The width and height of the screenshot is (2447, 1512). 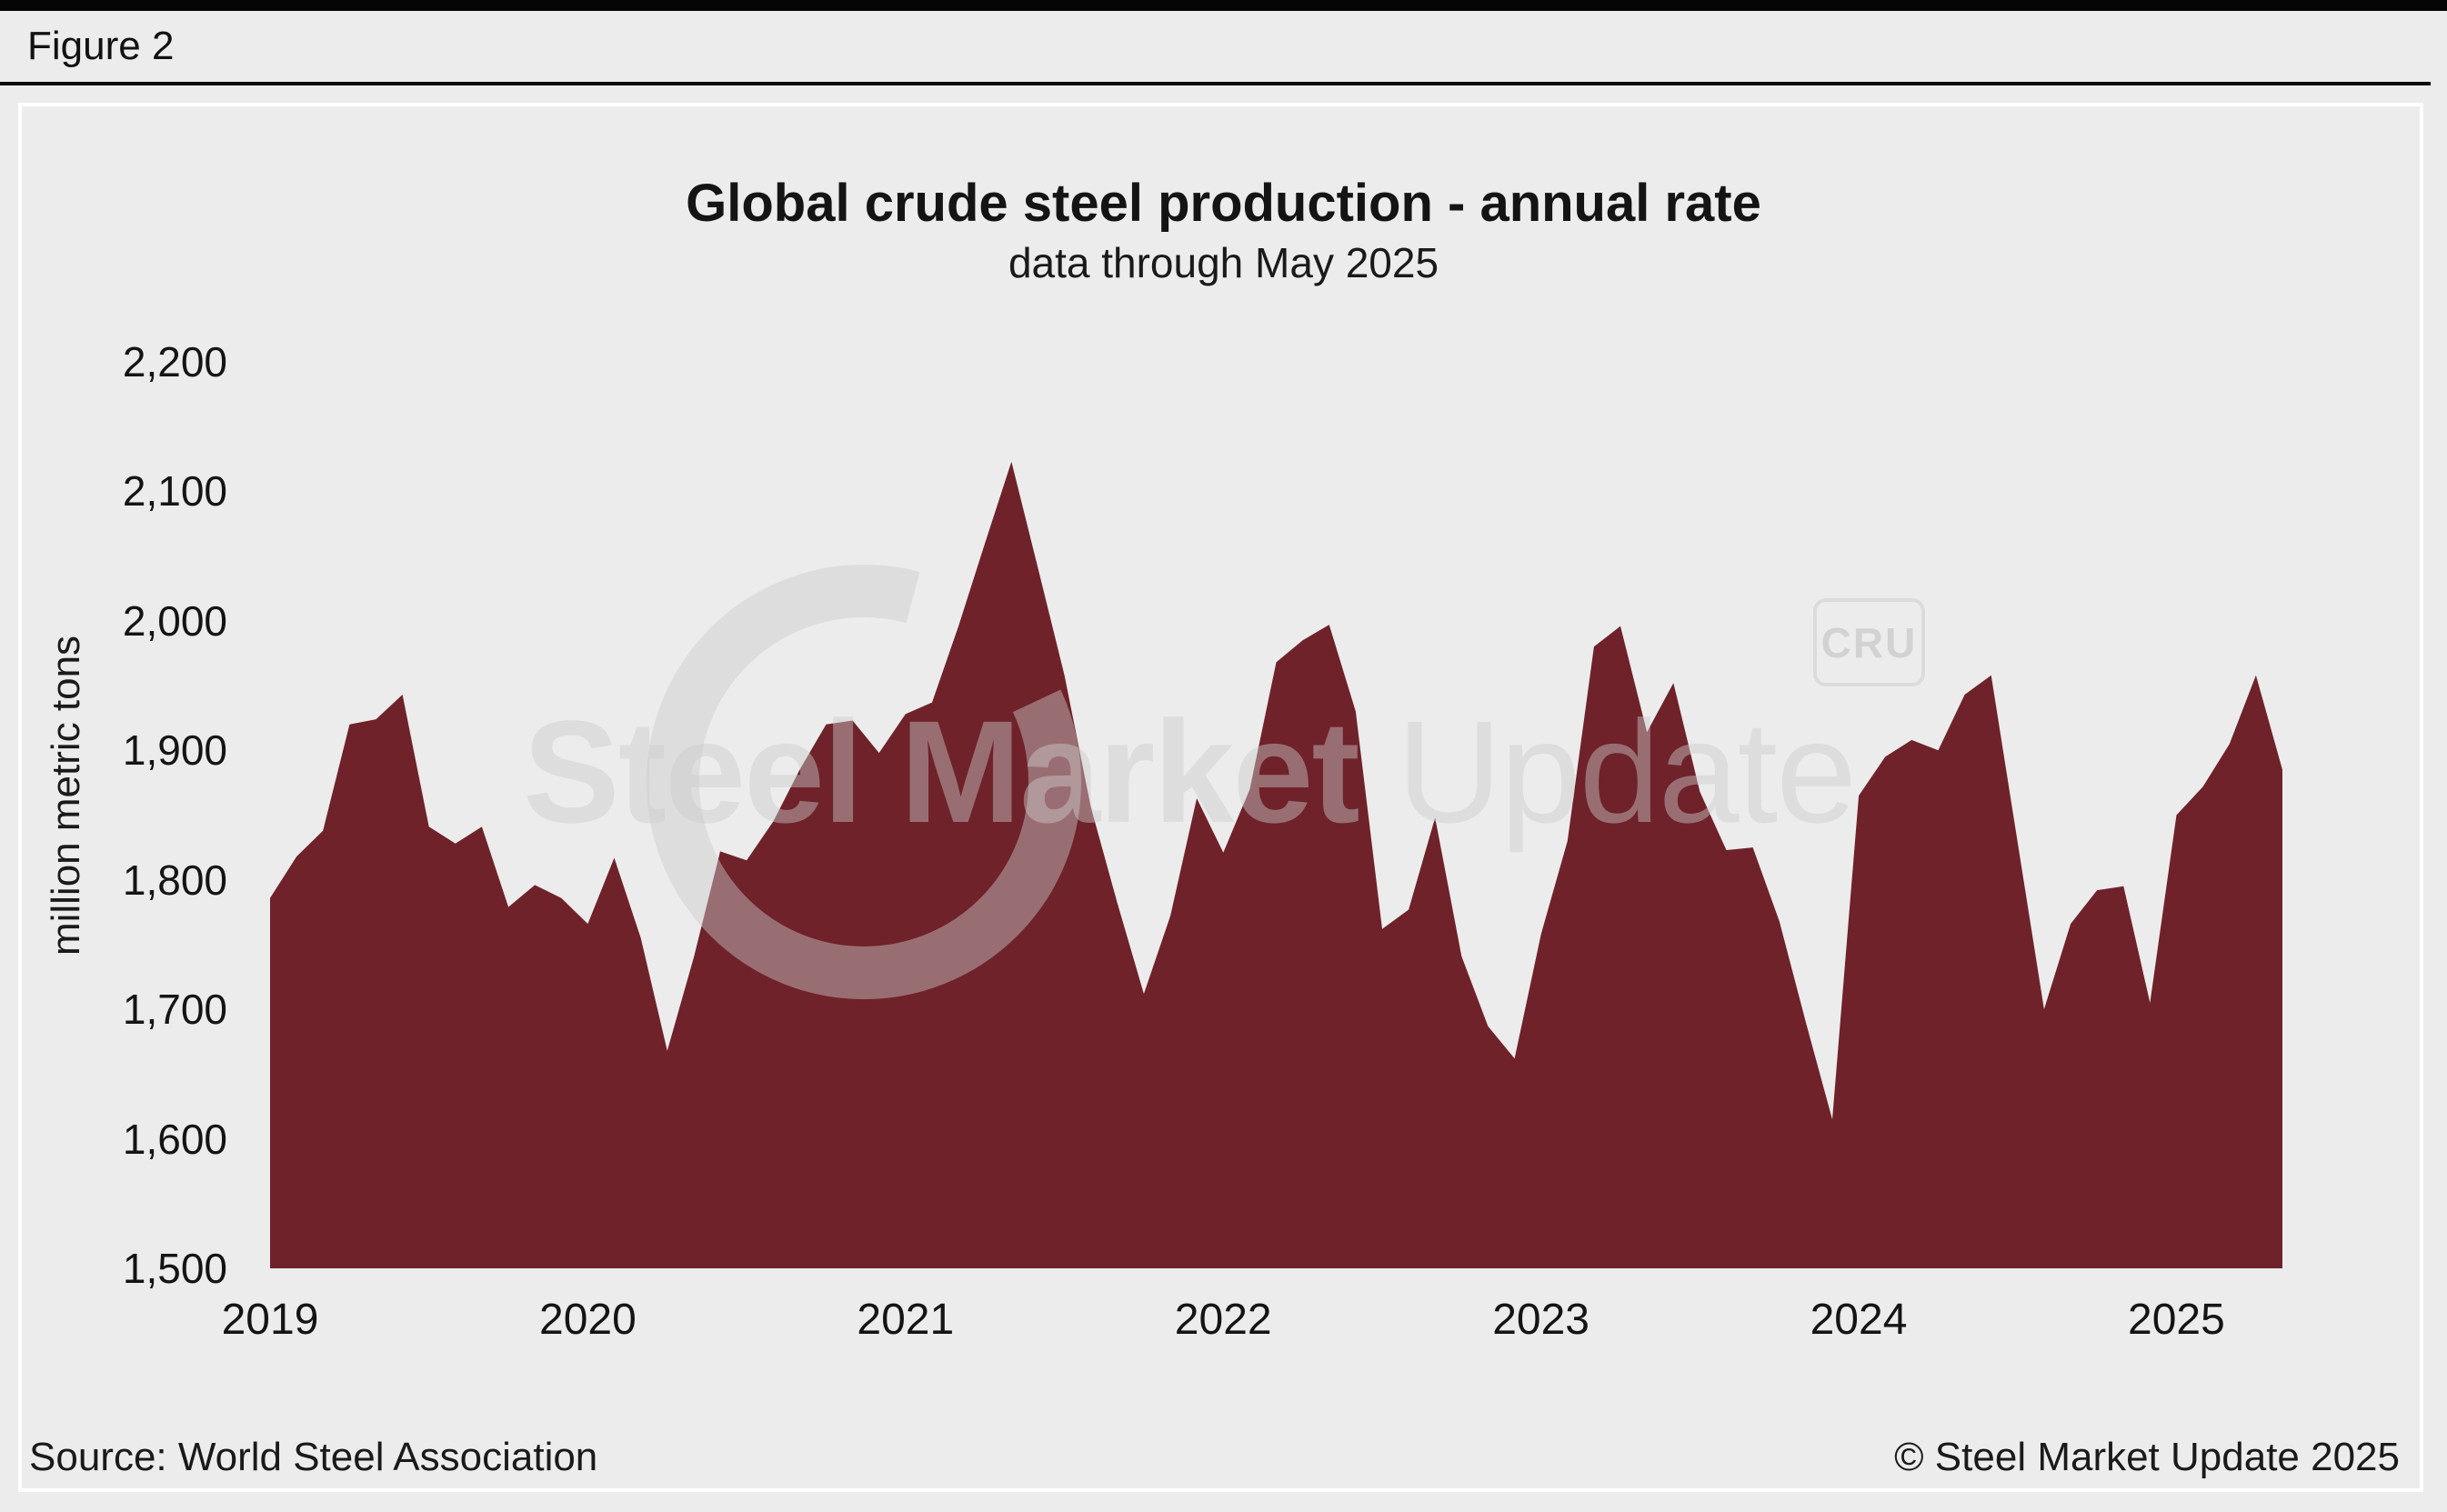 I want to click on y-tick-label: 1,500, so click(x=175, y=1268).